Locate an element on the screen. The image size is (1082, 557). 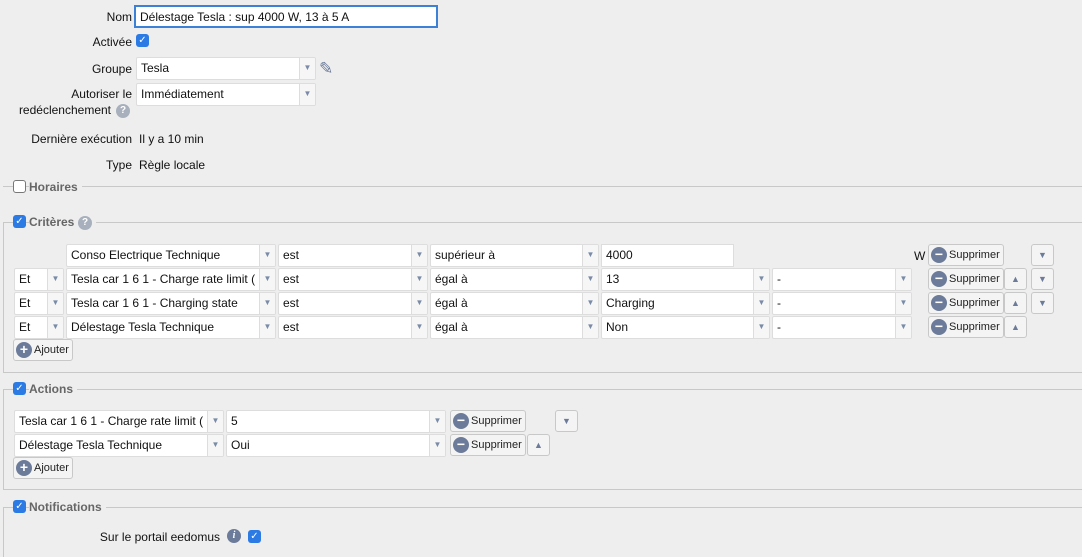
device-select: Délestage Tesla Technique ▼ is located at coordinates (171, 327).